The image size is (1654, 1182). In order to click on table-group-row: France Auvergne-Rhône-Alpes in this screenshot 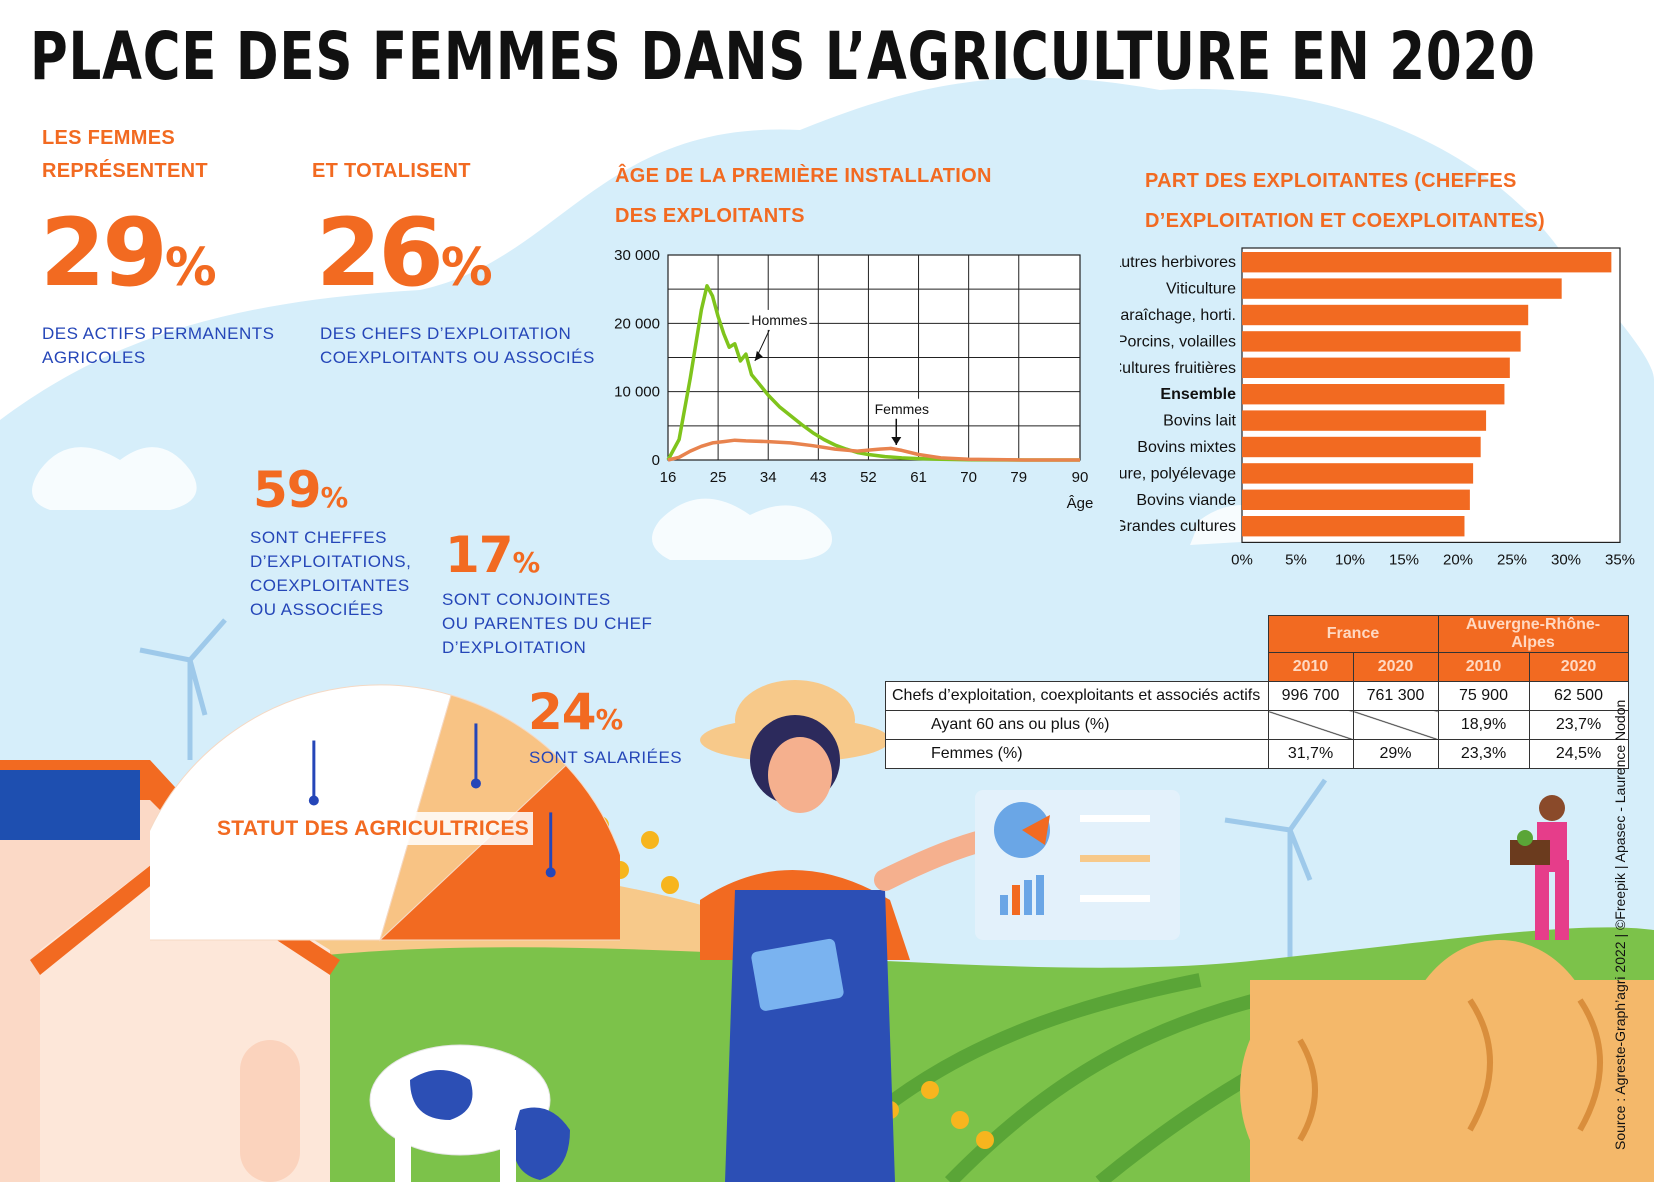, I will do `click(1257, 634)`.